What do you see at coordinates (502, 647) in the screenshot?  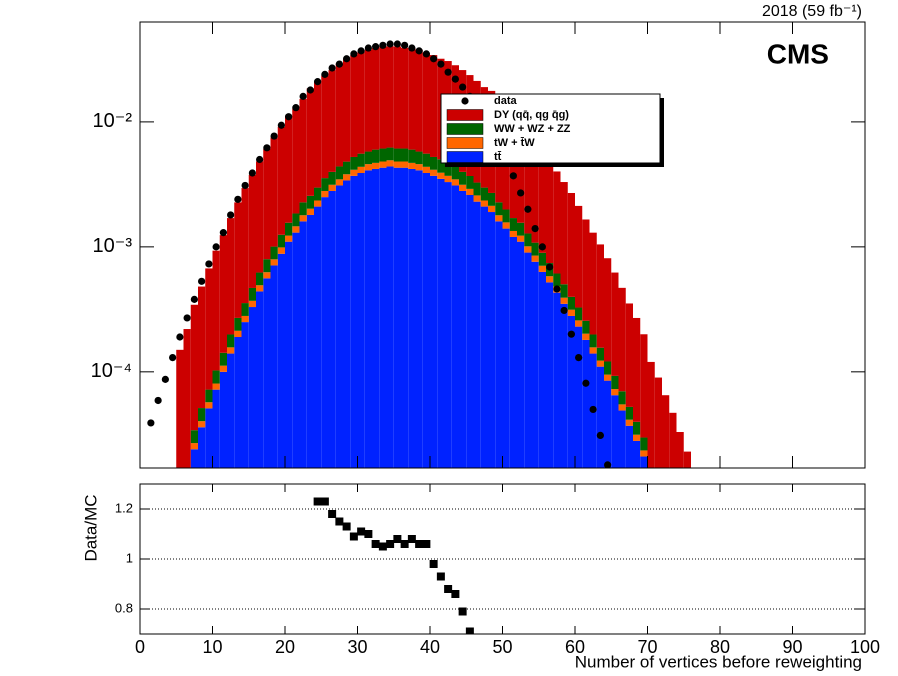 I see `x-tick-label: 50` at bounding box center [502, 647].